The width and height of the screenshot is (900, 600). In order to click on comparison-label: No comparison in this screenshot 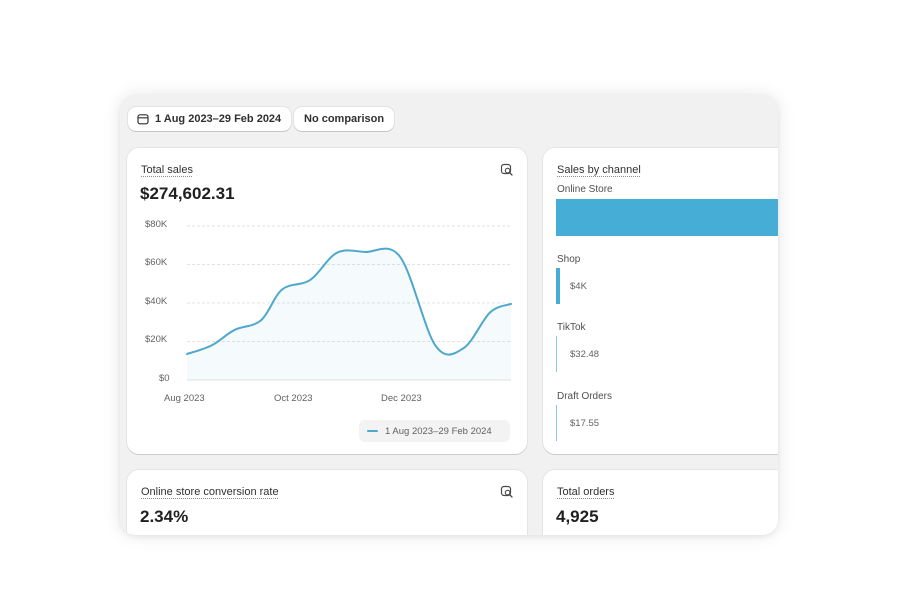, I will do `click(344, 119)`.